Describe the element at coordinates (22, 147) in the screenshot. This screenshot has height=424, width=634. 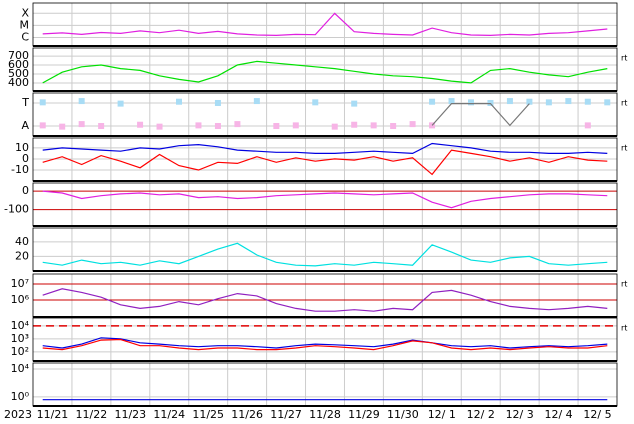
I see `y-tick-label: 10` at that location.